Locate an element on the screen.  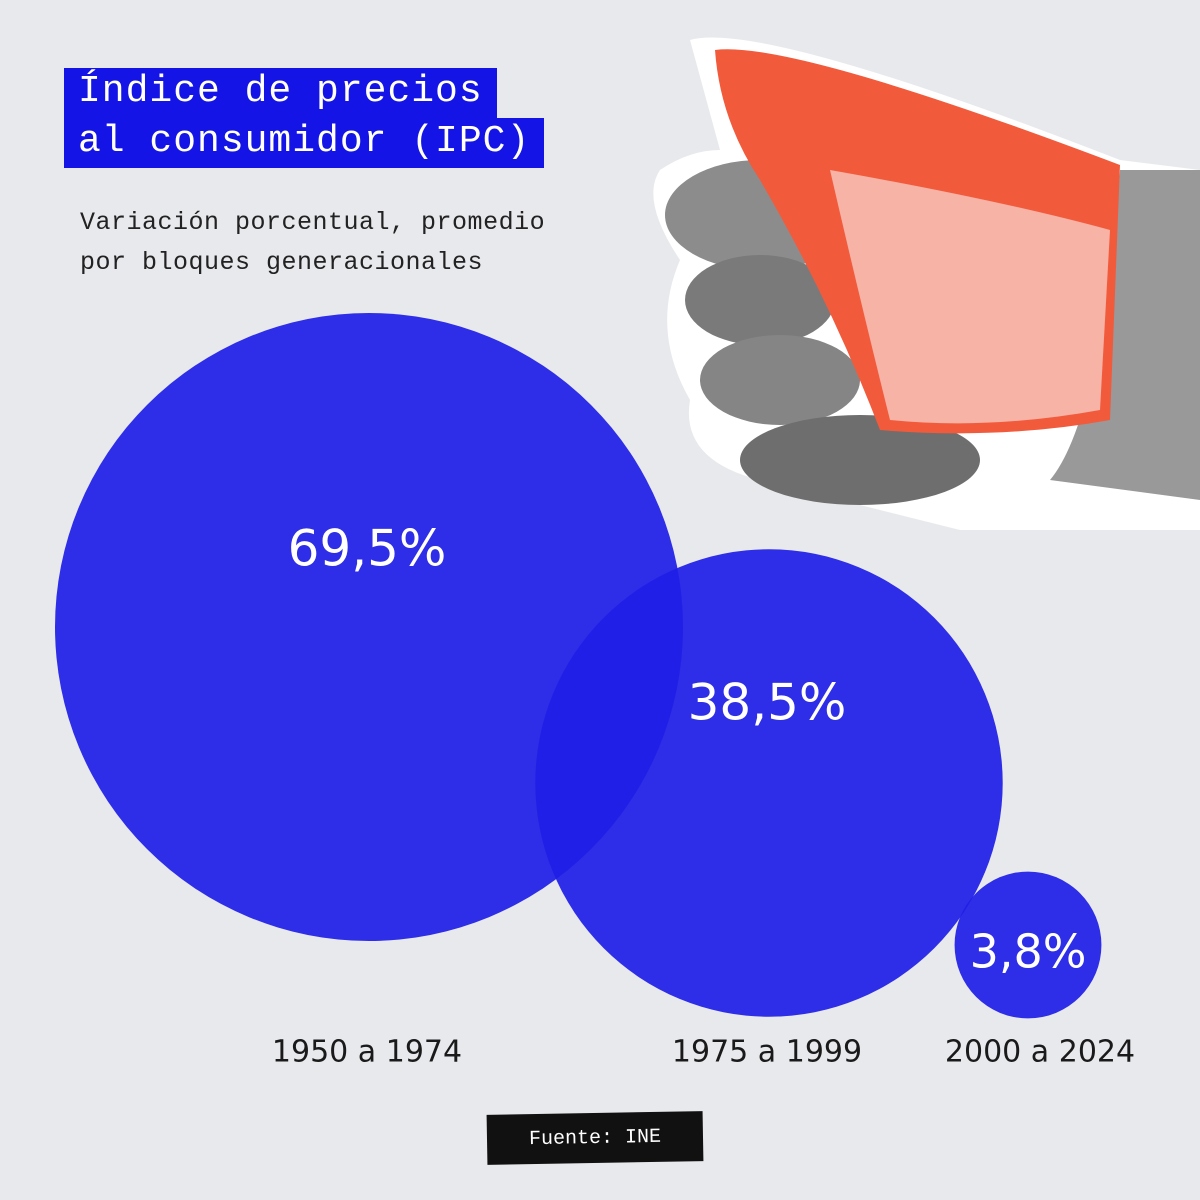
bubble is located at coordinates (1028, 945).